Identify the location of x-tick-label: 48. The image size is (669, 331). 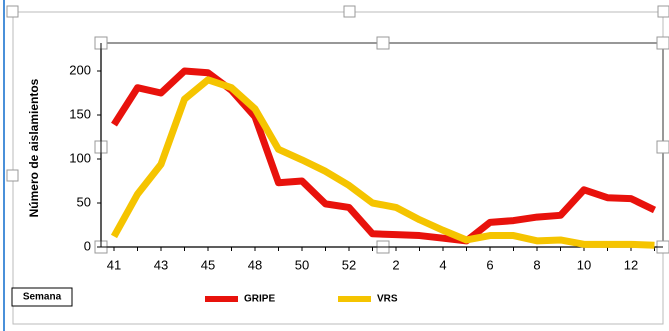
(255, 264).